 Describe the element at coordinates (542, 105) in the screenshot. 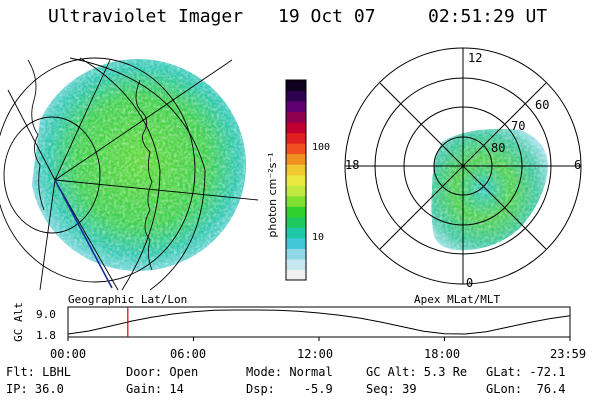

I see `lat-label-60: 60` at that location.